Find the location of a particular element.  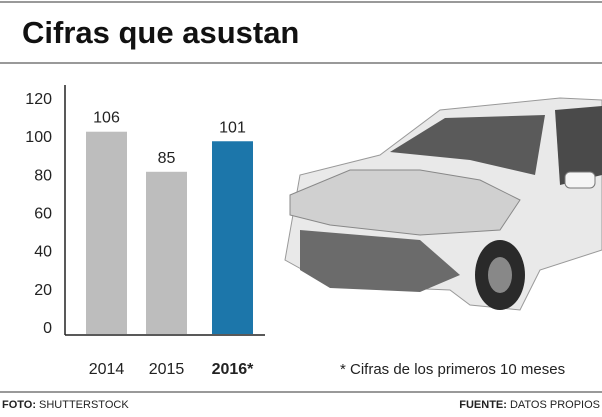

value-label: 101 is located at coordinates (232, 127).